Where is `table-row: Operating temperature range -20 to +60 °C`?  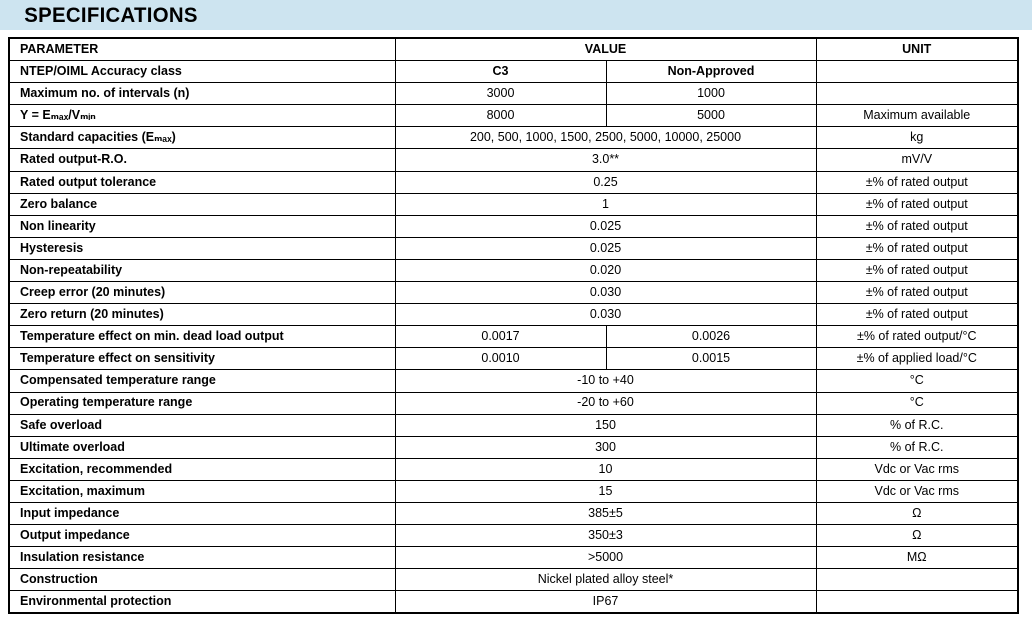
table-row: Operating temperature range -20 to +60 °C is located at coordinates (513, 403).